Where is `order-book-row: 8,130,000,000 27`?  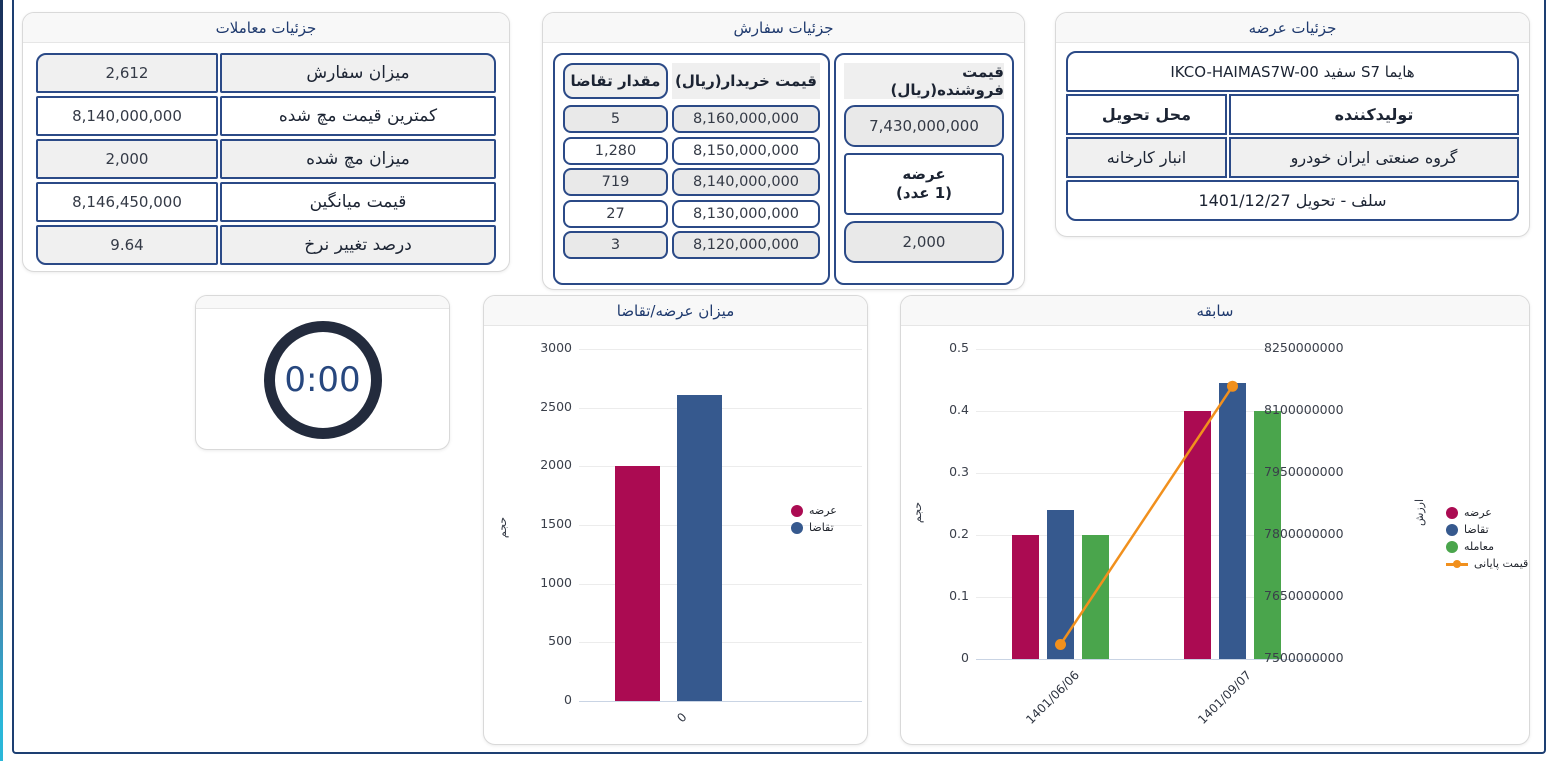 order-book-row: 8,130,000,000 27 is located at coordinates (691, 213).